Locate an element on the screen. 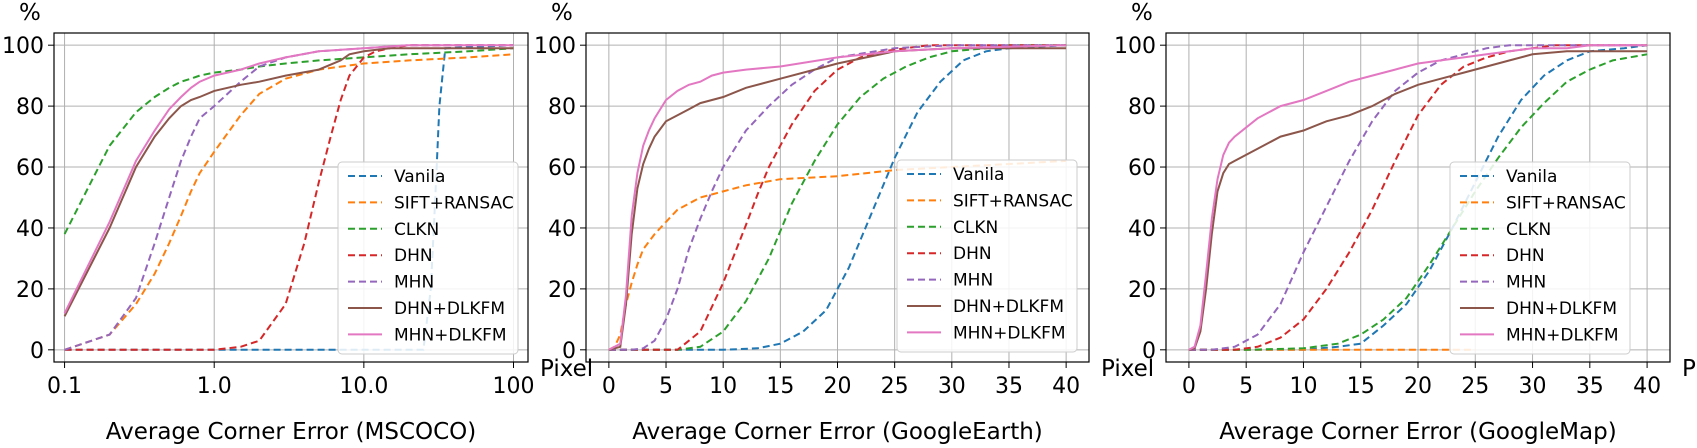 This screenshot has width=1697, height=448. x-tick-label: 100 is located at coordinates (513, 386).